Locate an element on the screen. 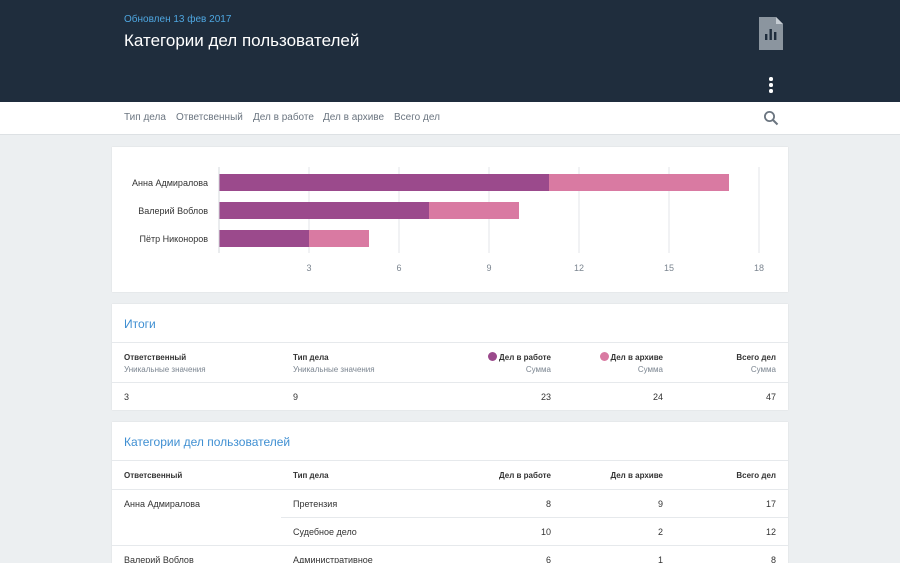  row-in-work: 6 is located at coordinates (548, 559).